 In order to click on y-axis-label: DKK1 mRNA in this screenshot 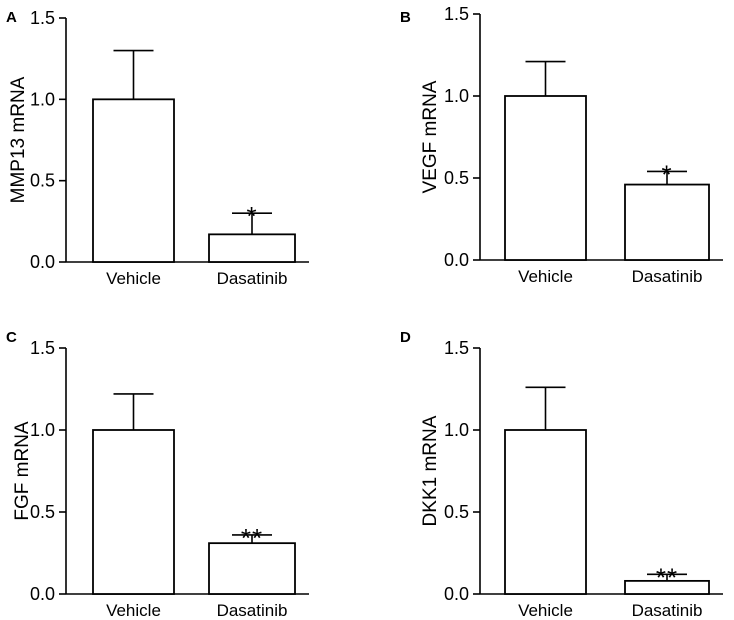, I will do `click(430, 470)`.